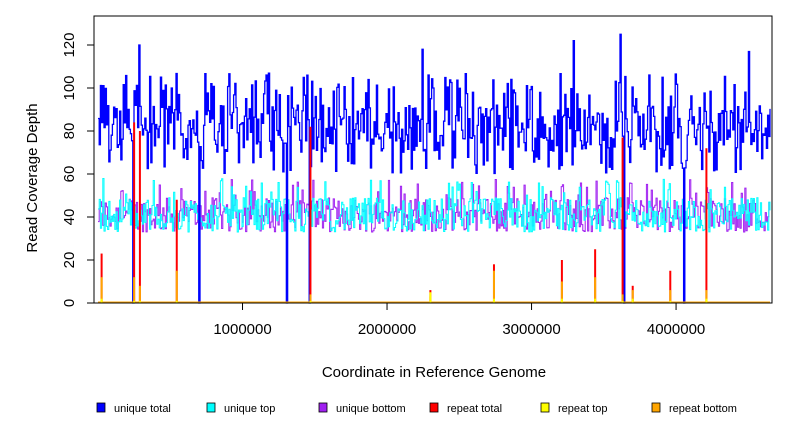 This screenshot has height=432, width=792. Describe the element at coordinates (101, 407) in the screenshot. I see `legend-swatch-unique-total` at that location.